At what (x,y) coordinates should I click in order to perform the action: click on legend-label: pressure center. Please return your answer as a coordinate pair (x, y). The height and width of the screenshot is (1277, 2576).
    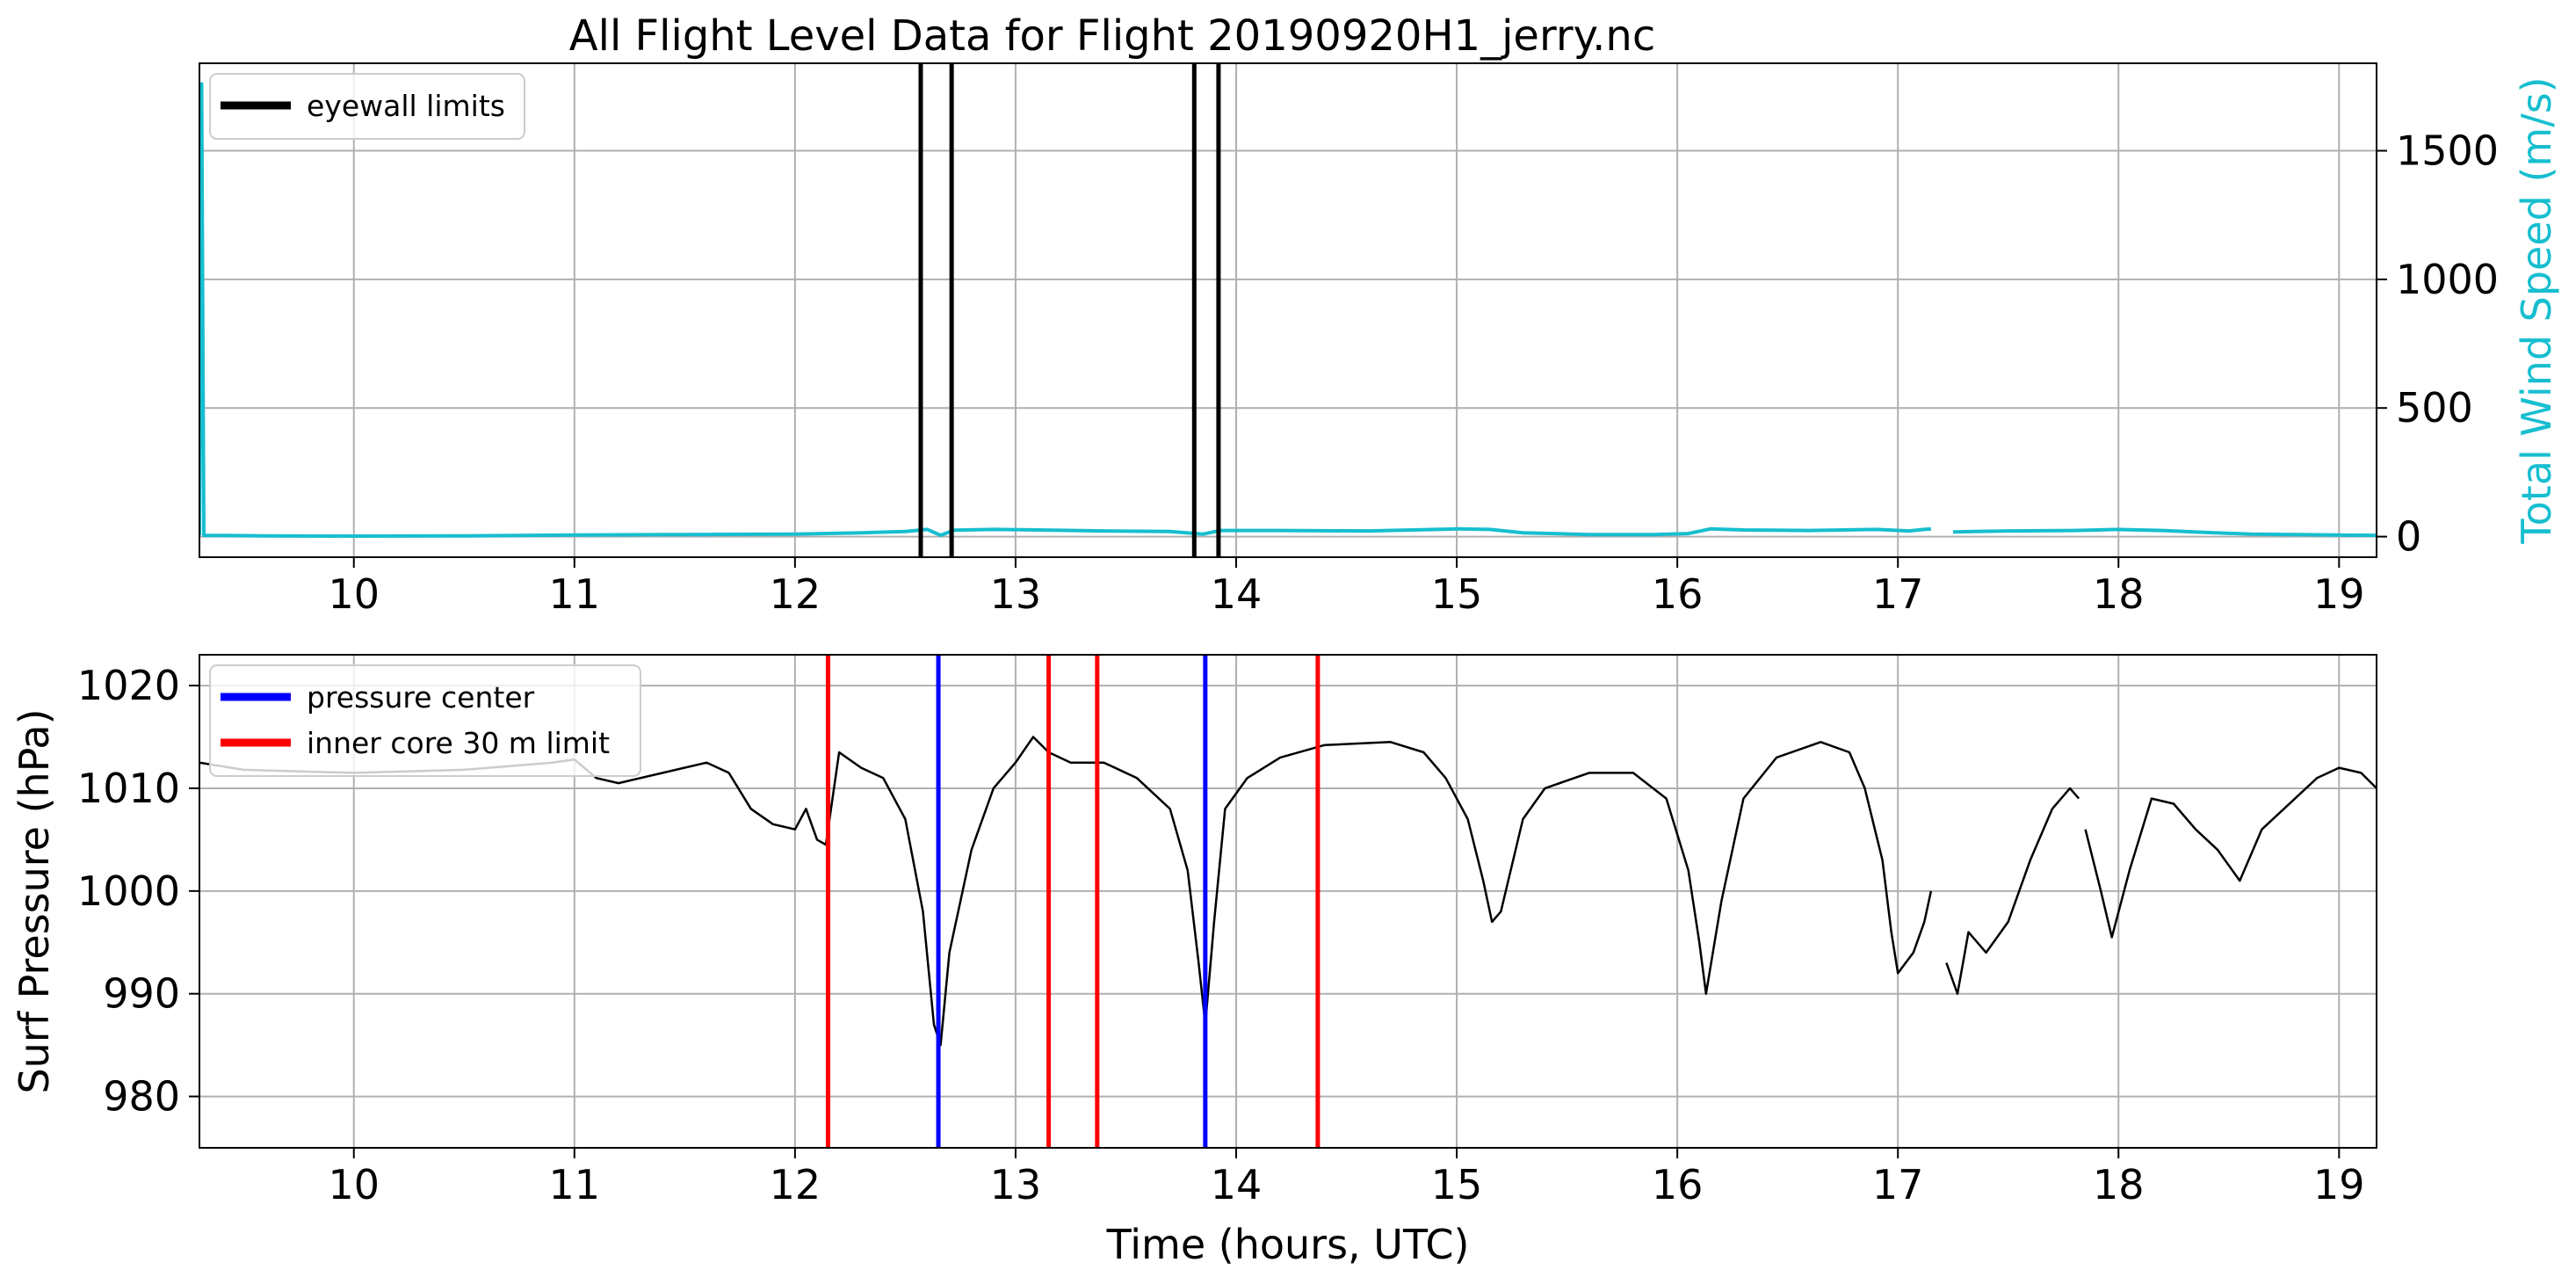
    Looking at the image, I should click on (421, 697).